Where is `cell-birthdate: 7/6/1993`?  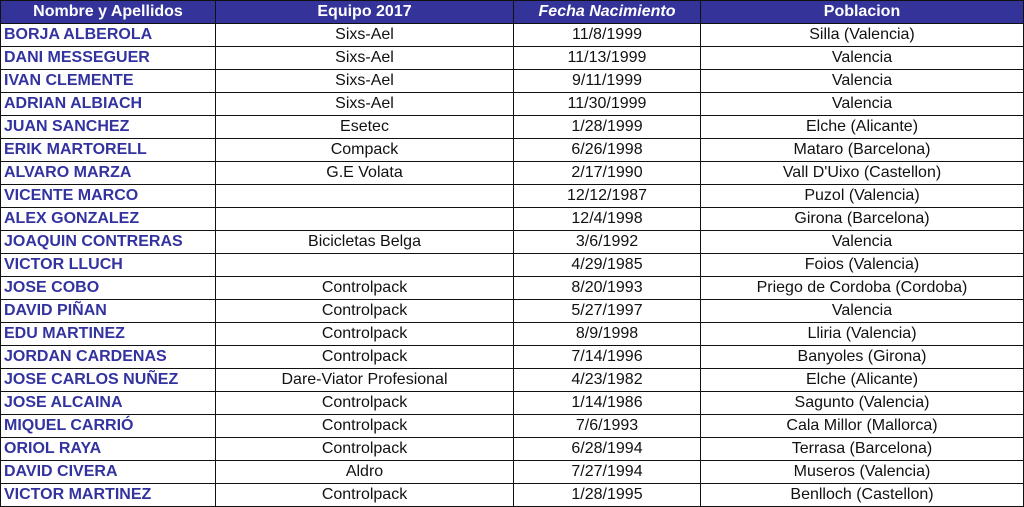 cell-birthdate: 7/6/1993 is located at coordinates (607, 426).